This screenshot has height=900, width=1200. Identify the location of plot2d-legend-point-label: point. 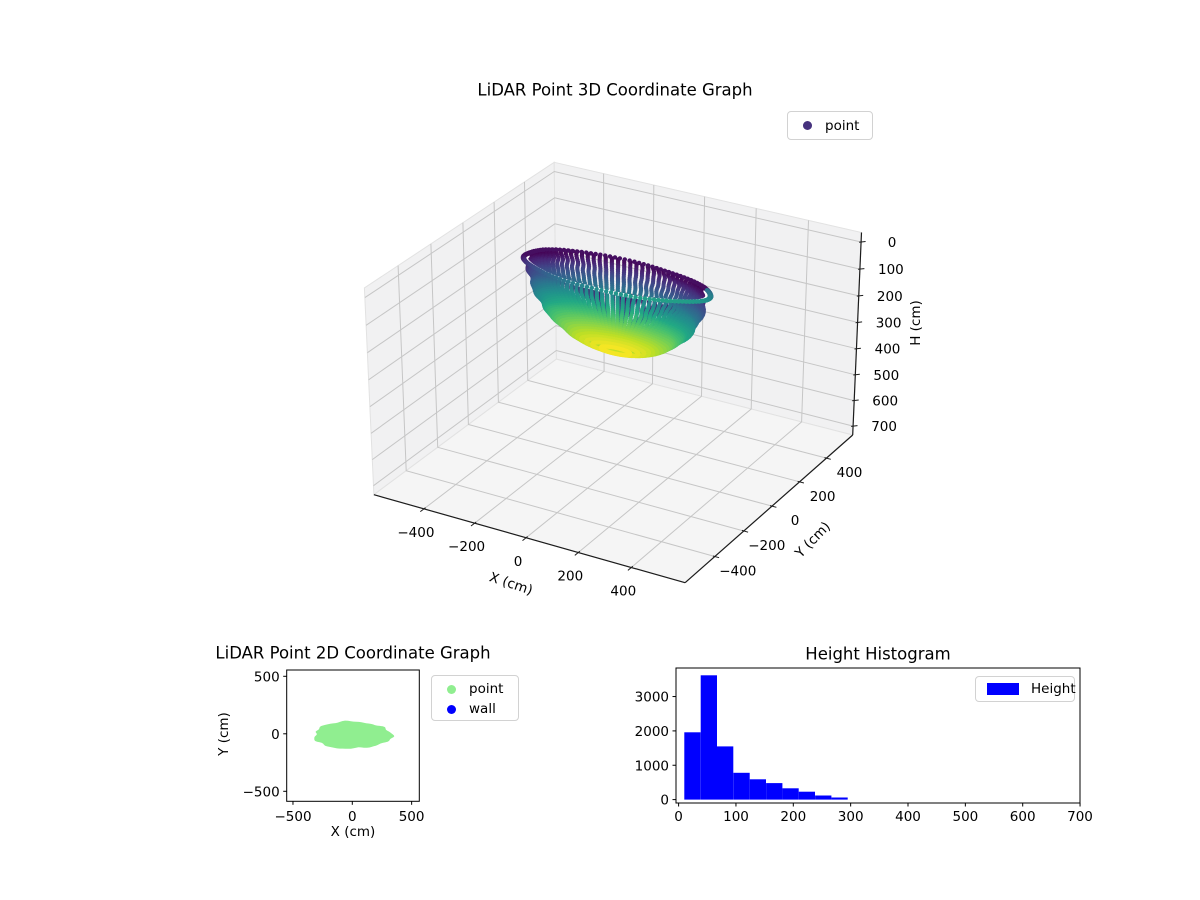
(486, 689).